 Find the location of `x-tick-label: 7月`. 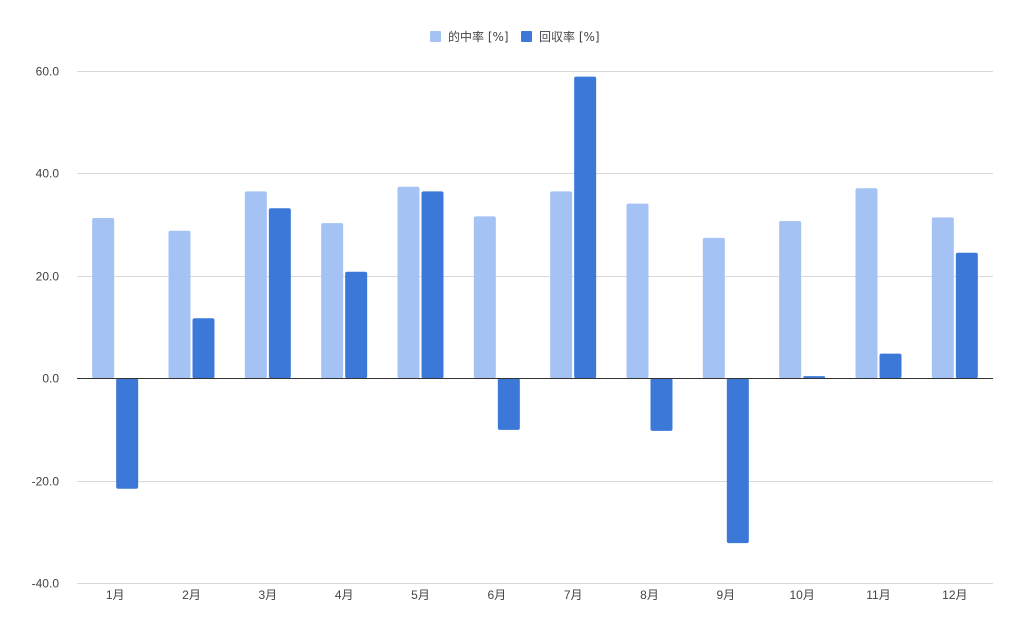

x-tick-label: 7月 is located at coordinates (573, 595).